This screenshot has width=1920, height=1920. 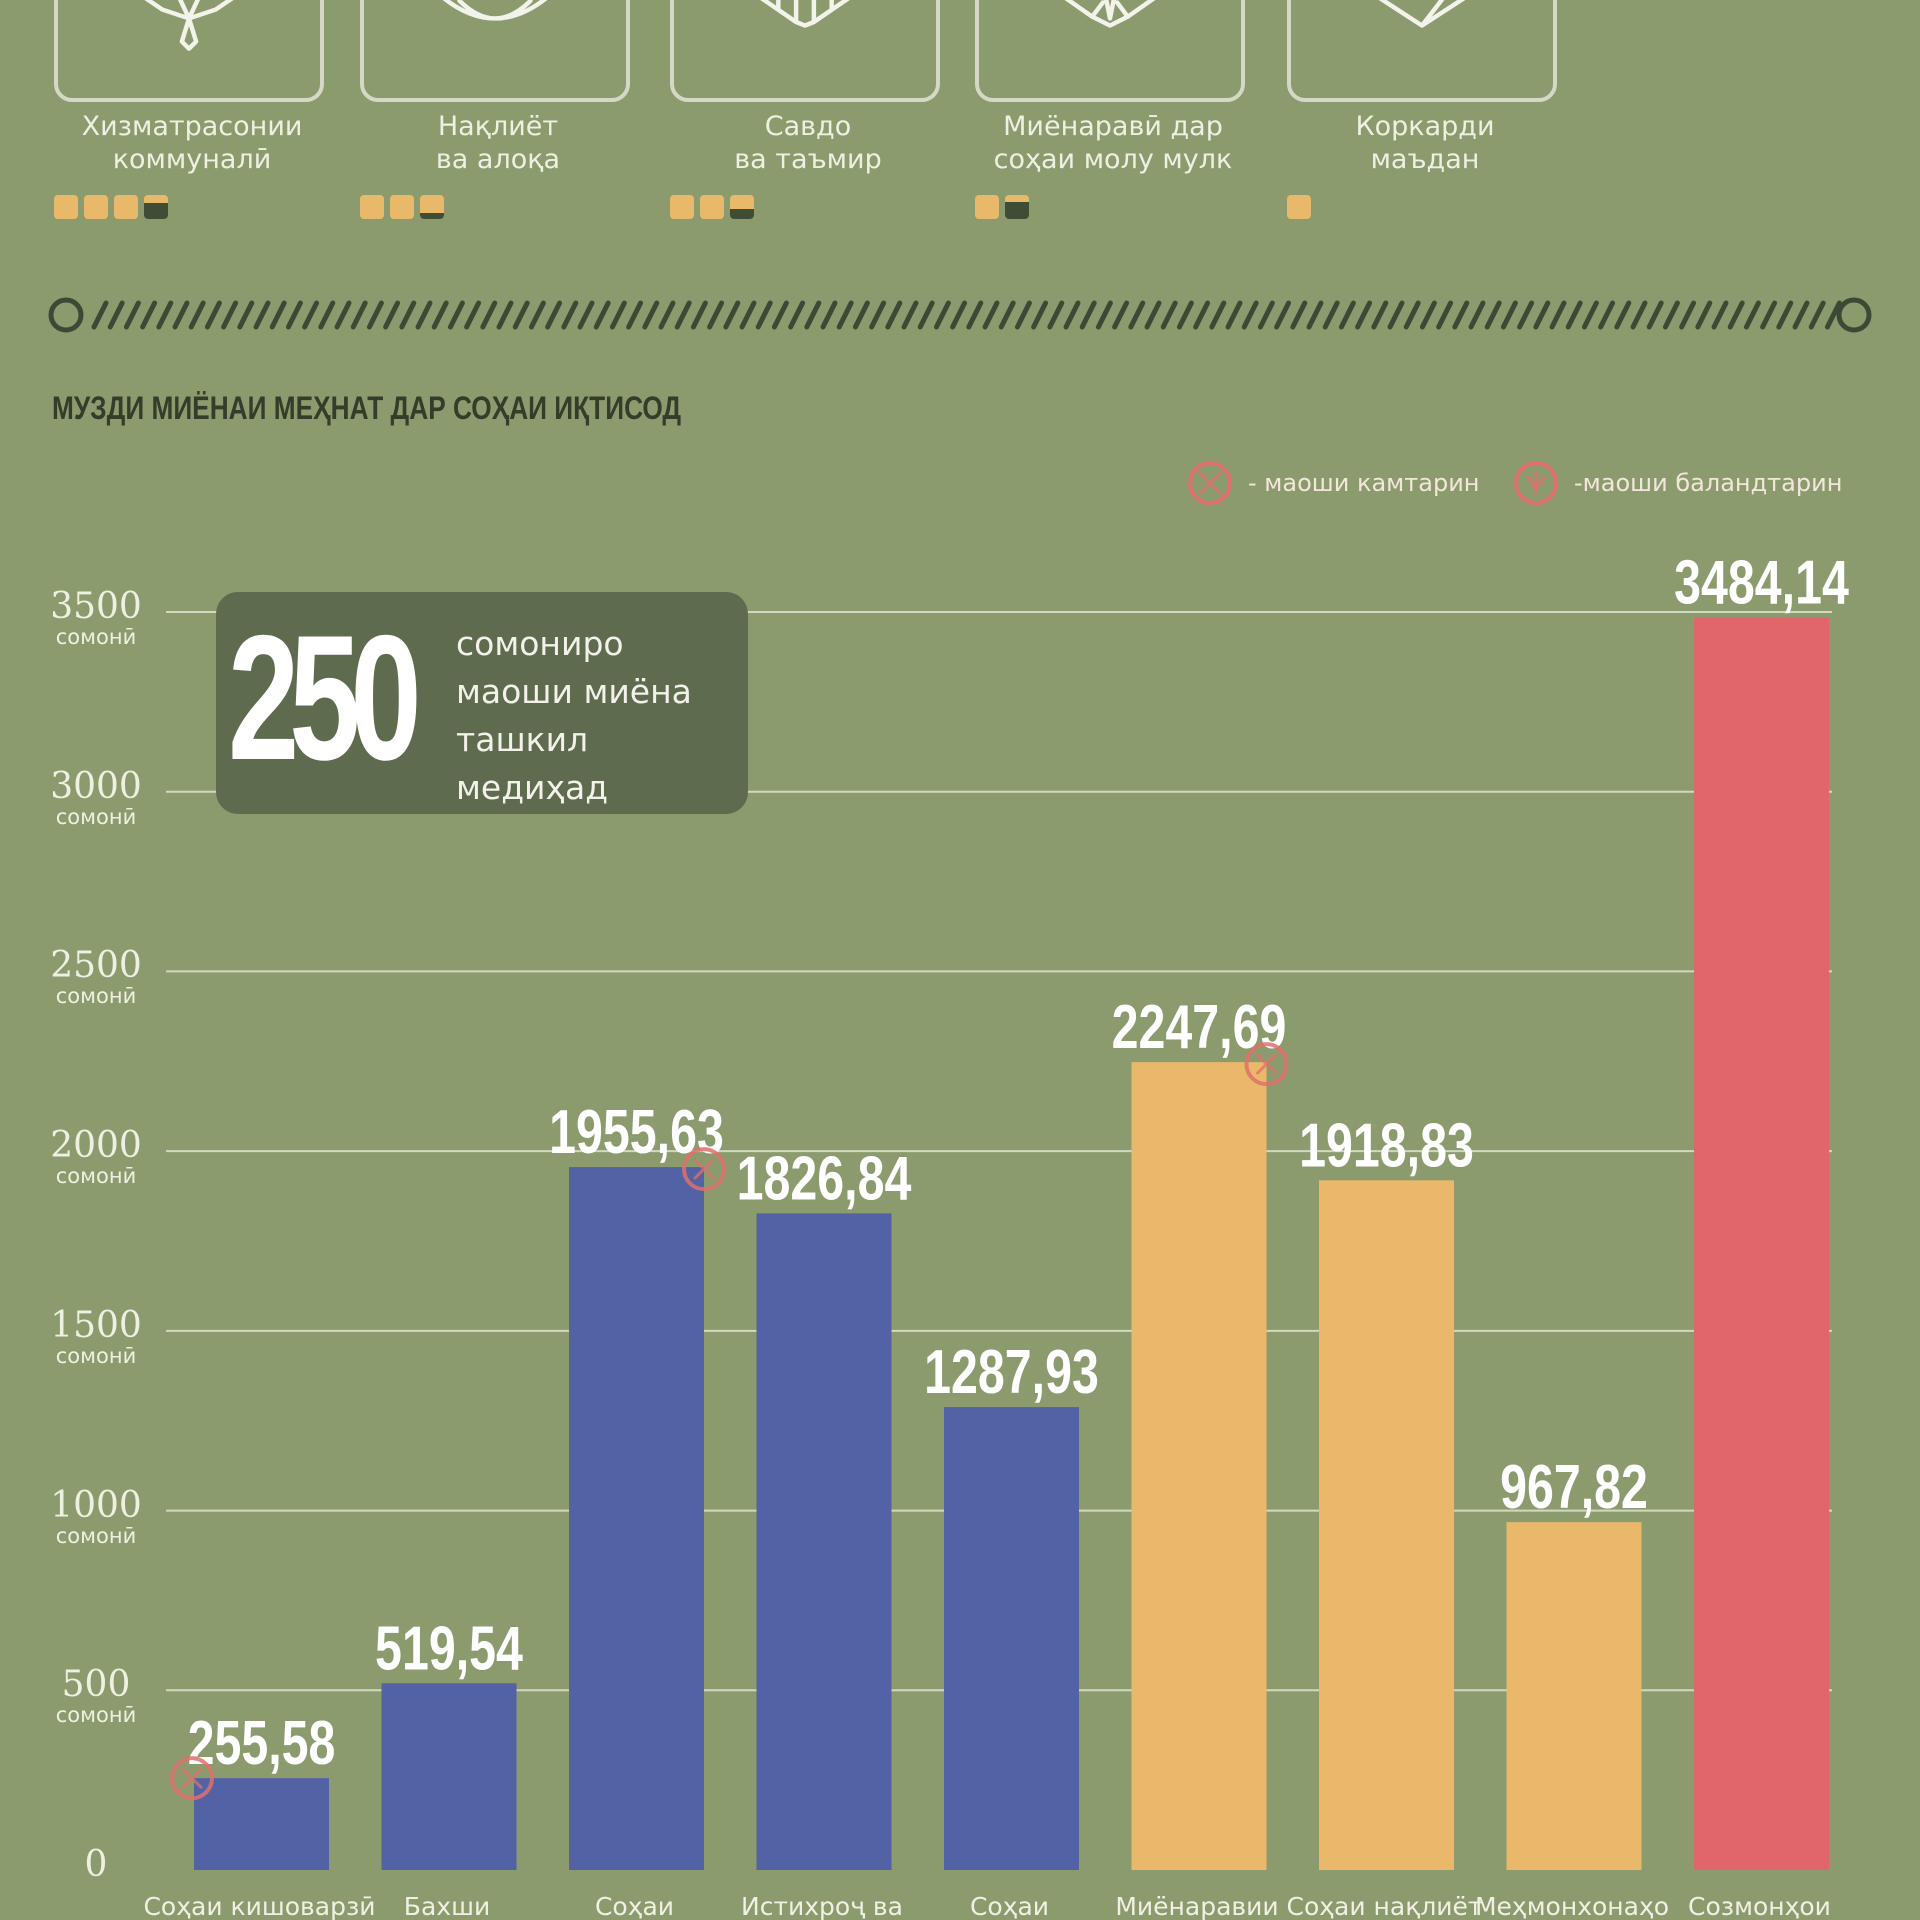 I want to click on sector-item: Нақлиёт ва алоқа, so click(x=498, y=120).